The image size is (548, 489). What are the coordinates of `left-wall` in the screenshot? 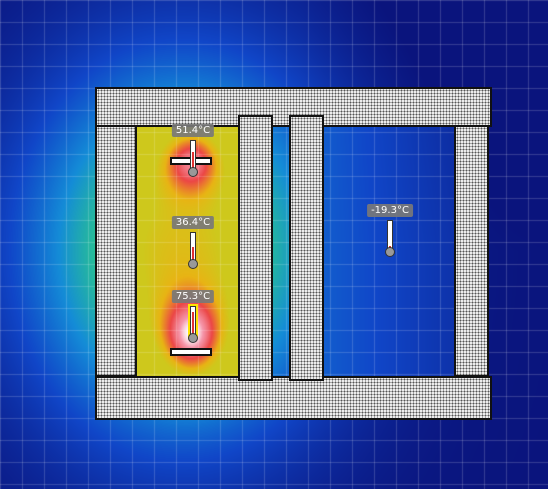 It's located at (116, 251).